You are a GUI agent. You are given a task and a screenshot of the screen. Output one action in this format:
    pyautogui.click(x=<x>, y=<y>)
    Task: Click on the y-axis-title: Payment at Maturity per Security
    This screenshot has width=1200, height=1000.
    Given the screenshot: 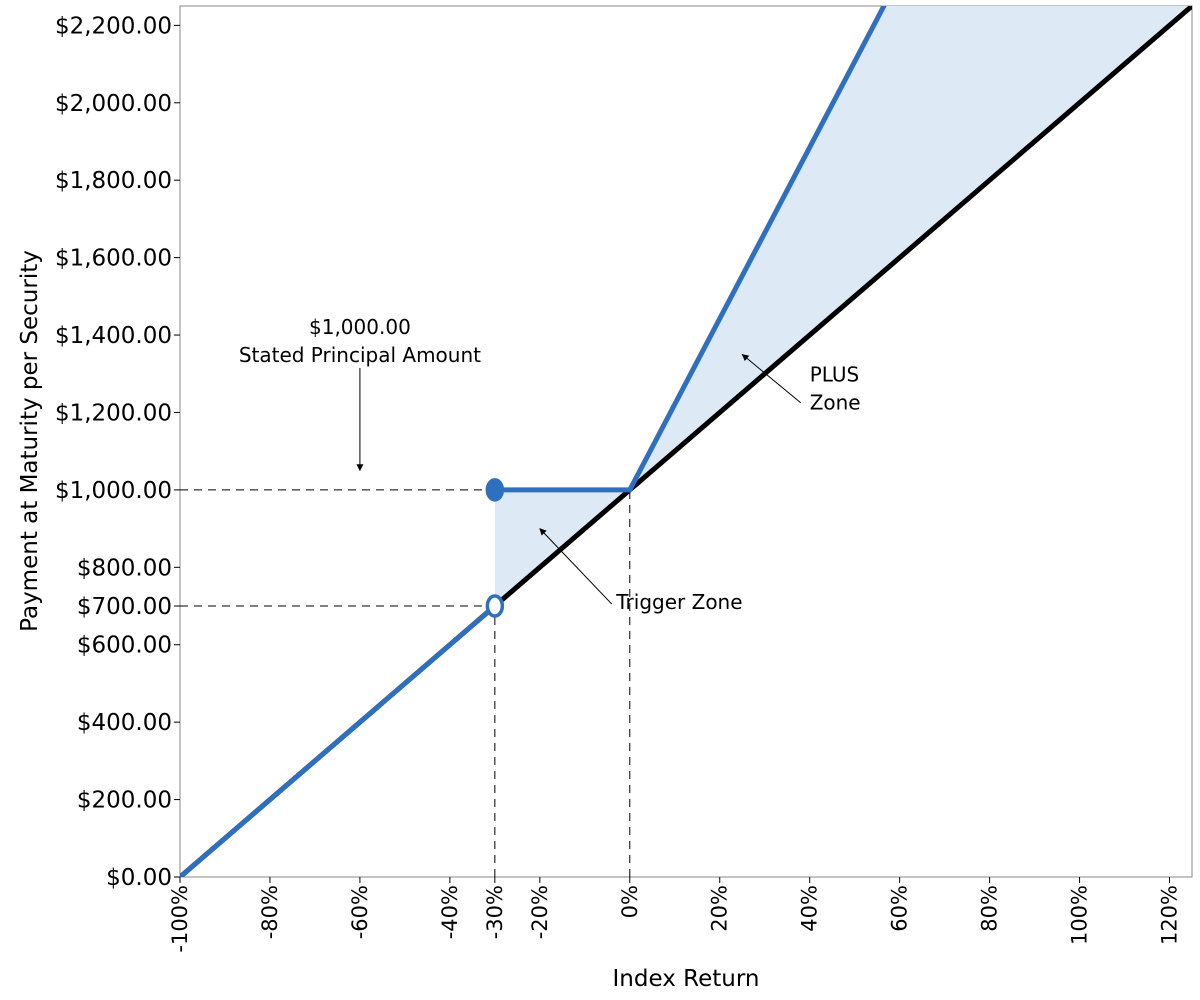 What is the action you would take?
    pyautogui.click(x=30, y=441)
    